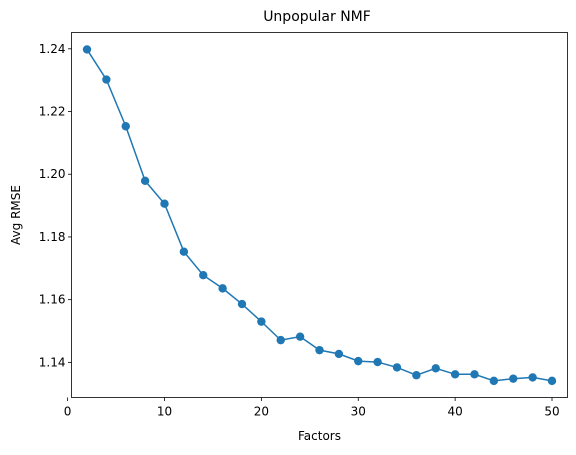 The height and width of the screenshot is (455, 576). What do you see at coordinates (52, 49) in the screenshot?
I see `y-tick-label: 1.24` at bounding box center [52, 49].